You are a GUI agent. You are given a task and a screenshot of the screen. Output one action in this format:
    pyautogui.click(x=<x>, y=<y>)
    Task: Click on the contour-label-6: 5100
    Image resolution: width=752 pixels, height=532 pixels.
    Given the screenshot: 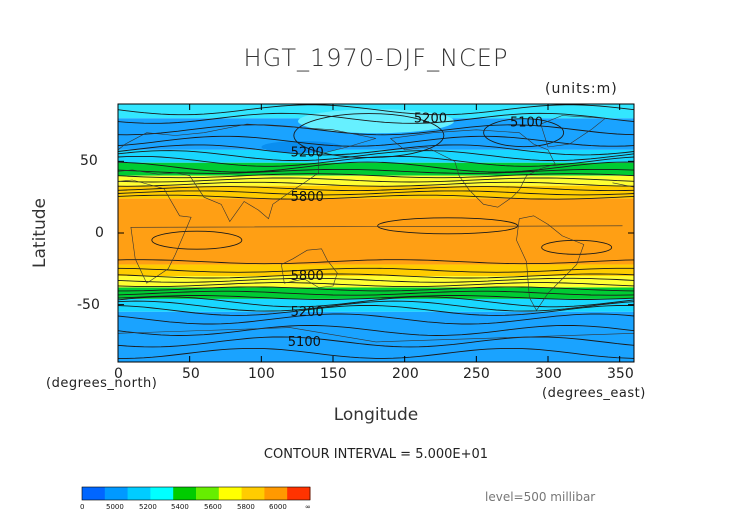 What is the action you would take?
    pyautogui.click(x=304, y=342)
    